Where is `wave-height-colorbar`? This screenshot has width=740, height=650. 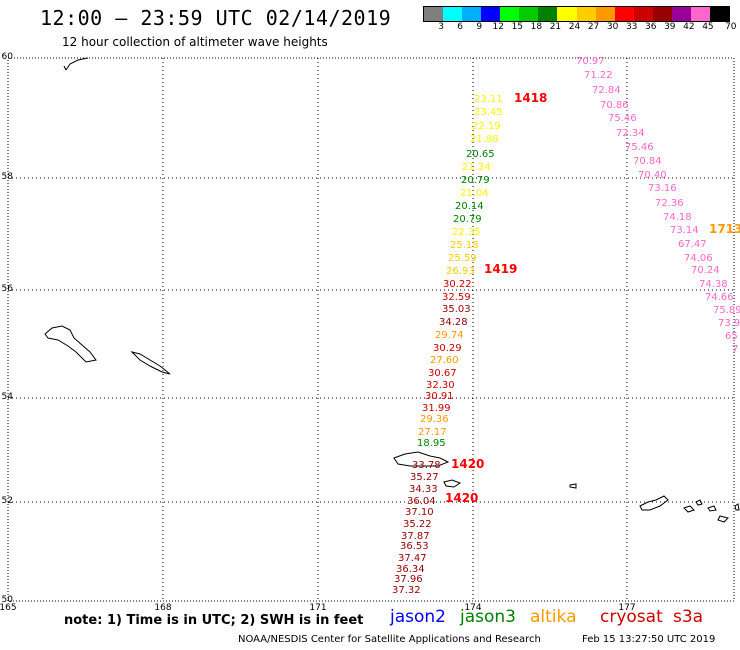
wave-height-colorbar is located at coordinates (576, 14).